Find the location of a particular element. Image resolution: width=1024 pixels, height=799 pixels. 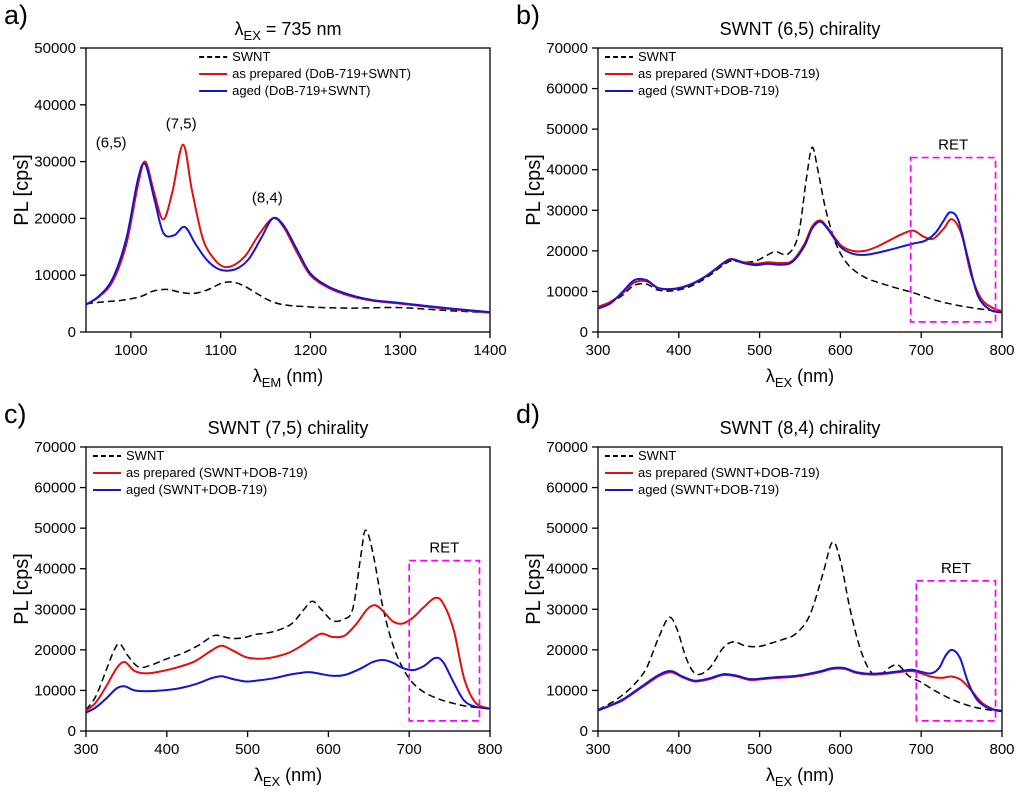

x-axis-label: λEM (nm) is located at coordinates (288, 378).